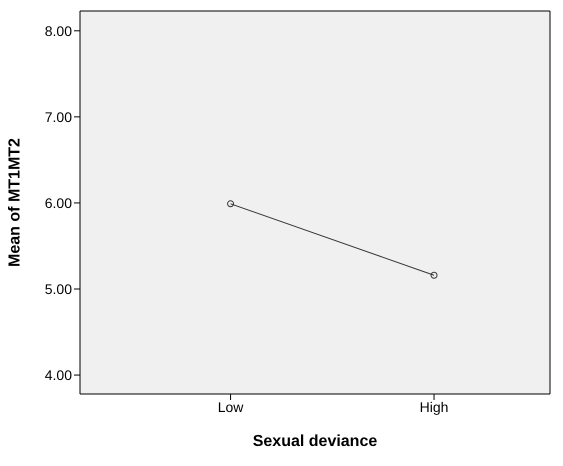  I want to click on y-tick-label: 7.00, so click(58, 116).